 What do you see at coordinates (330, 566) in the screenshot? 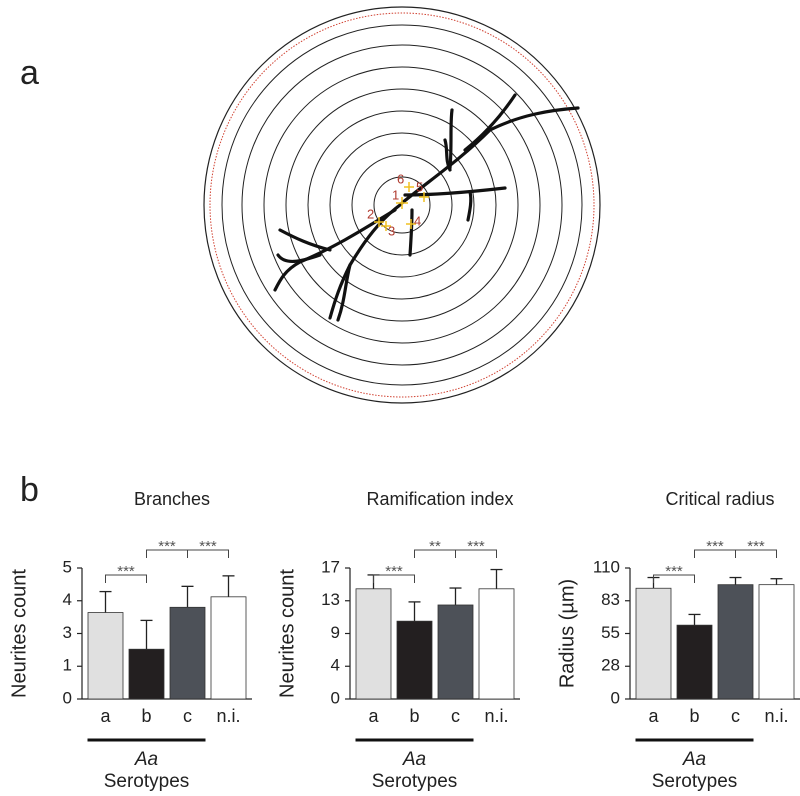
I see `y-tick-label: 17` at bounding box center [330, 566].